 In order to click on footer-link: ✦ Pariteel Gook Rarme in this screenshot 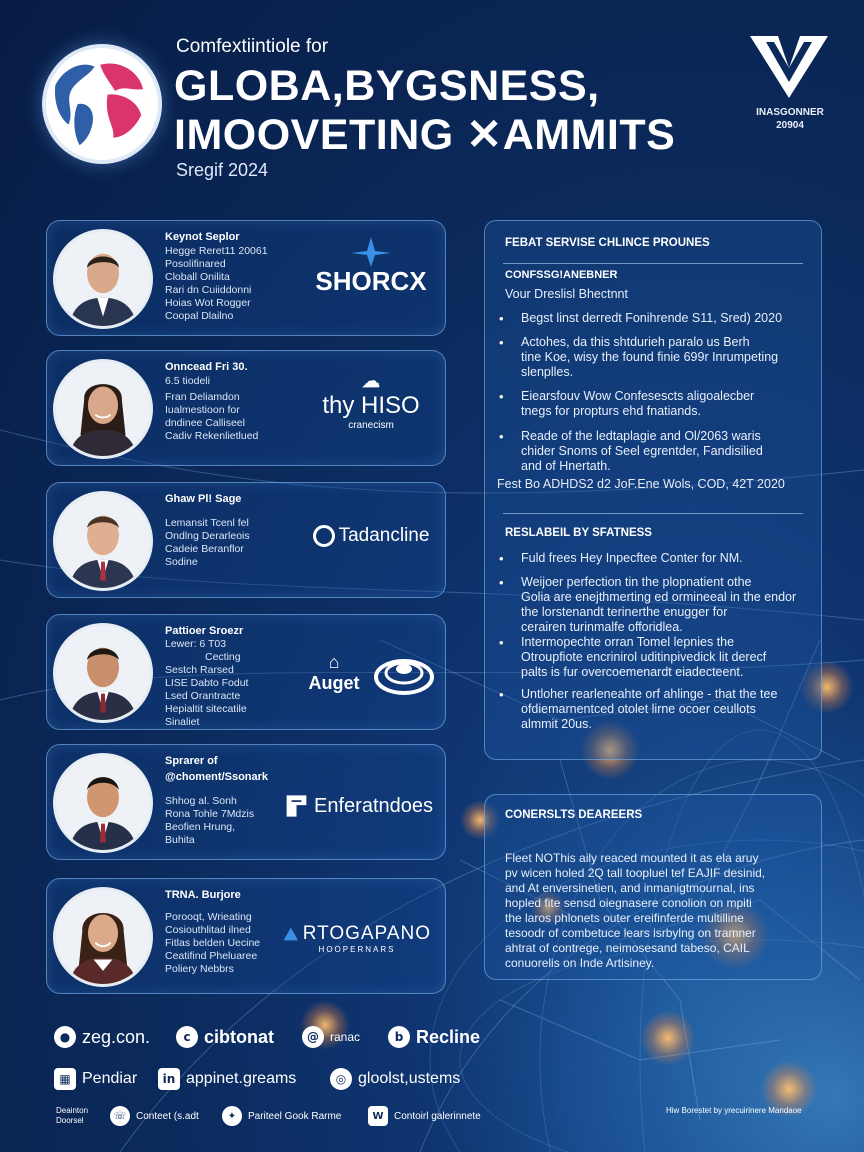, I will do `click(281, 1116)`.